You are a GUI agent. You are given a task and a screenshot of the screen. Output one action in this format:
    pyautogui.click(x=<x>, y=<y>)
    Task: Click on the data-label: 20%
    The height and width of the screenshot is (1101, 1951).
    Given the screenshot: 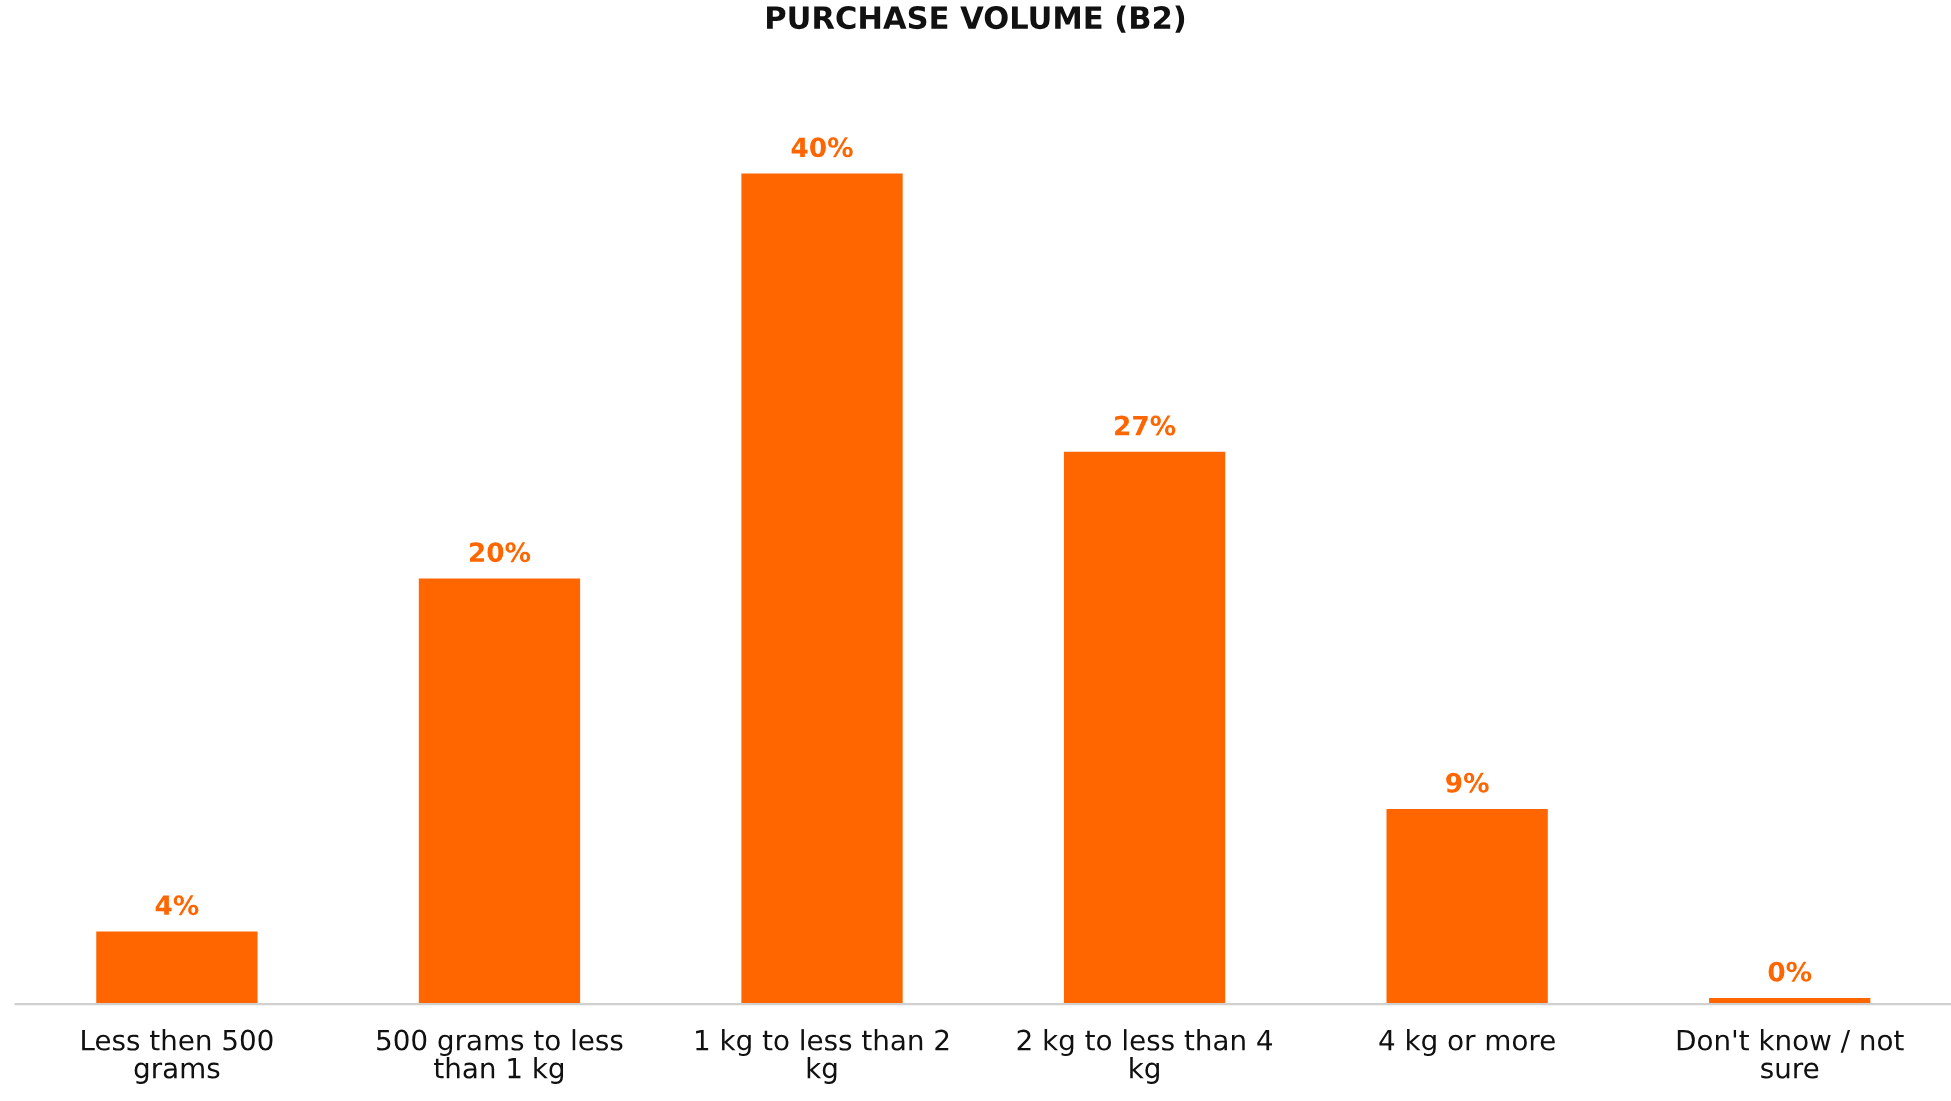 What is the action you would take?
    pyautogui.click(x=500, y=552)
    